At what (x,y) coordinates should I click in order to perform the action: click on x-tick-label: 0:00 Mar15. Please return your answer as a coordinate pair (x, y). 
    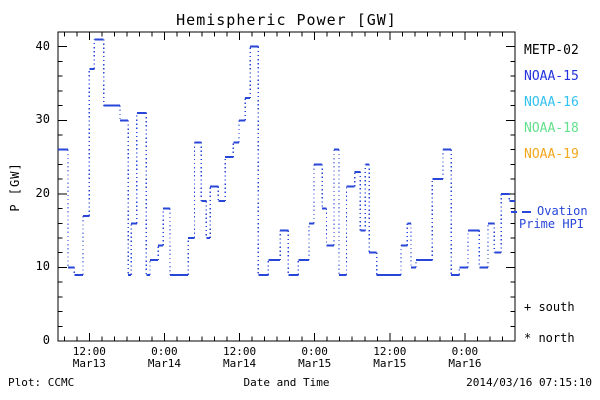
    Looking at the image, I should click on (315, 358).